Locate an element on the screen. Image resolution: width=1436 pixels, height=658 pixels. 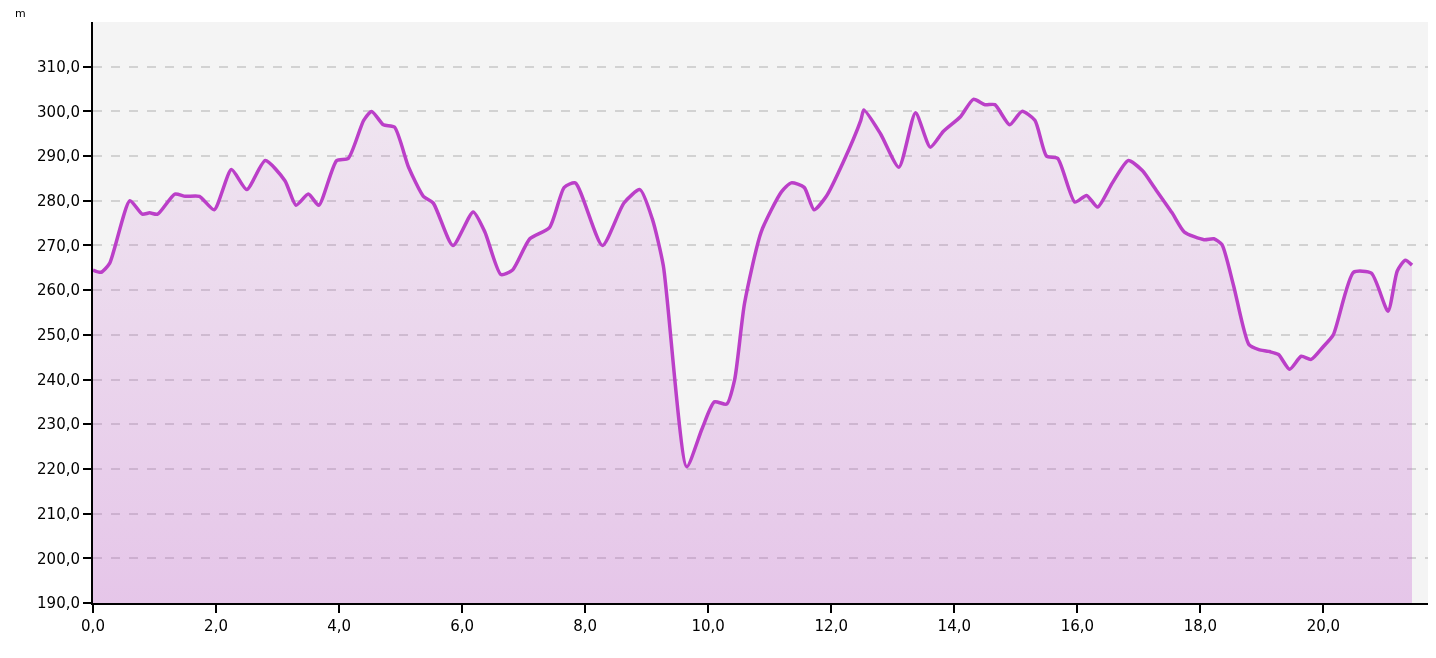
x-tick-label: 0,0 is located at coordinates (93, 626).